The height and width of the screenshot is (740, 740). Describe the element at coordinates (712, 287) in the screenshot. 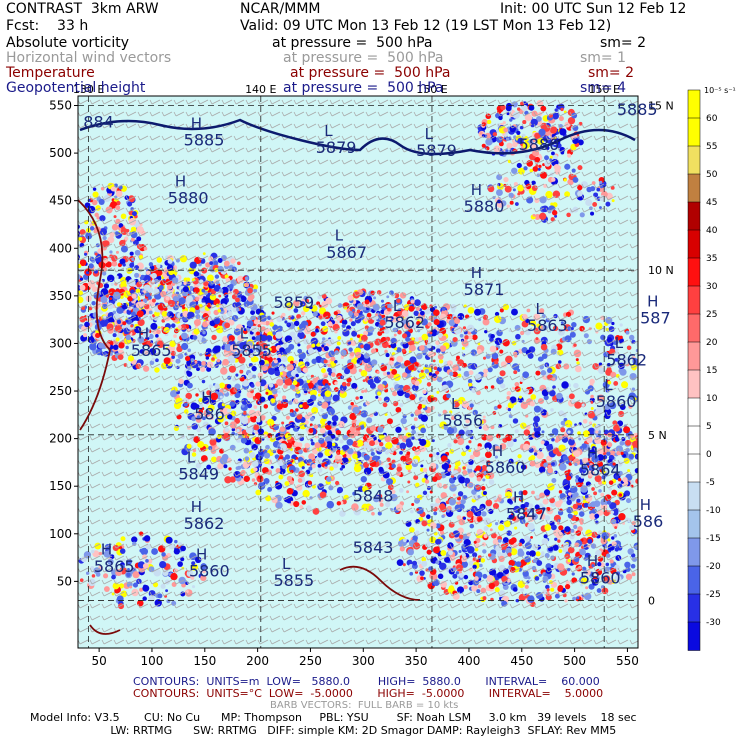

I see `colorbar-label: 30` at that location.